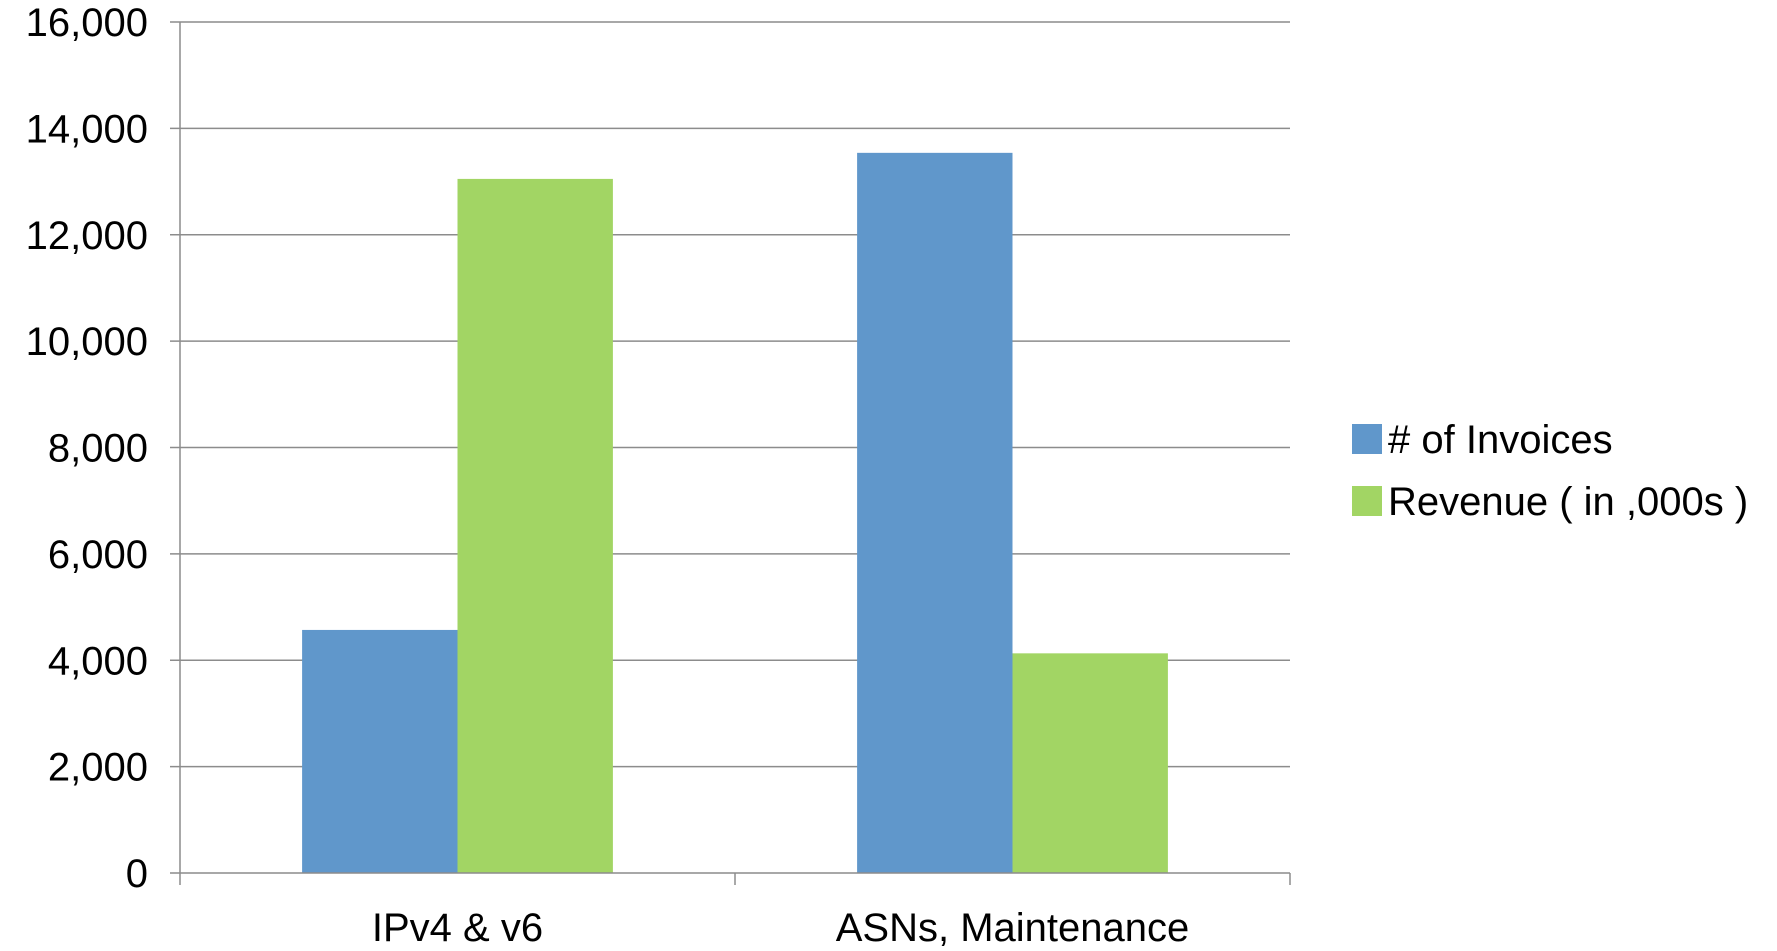 The height and width of the screenshot is (951, 1777). I want to click on x-tick-label: ASNs, Maintenance, so click(1013, 928).